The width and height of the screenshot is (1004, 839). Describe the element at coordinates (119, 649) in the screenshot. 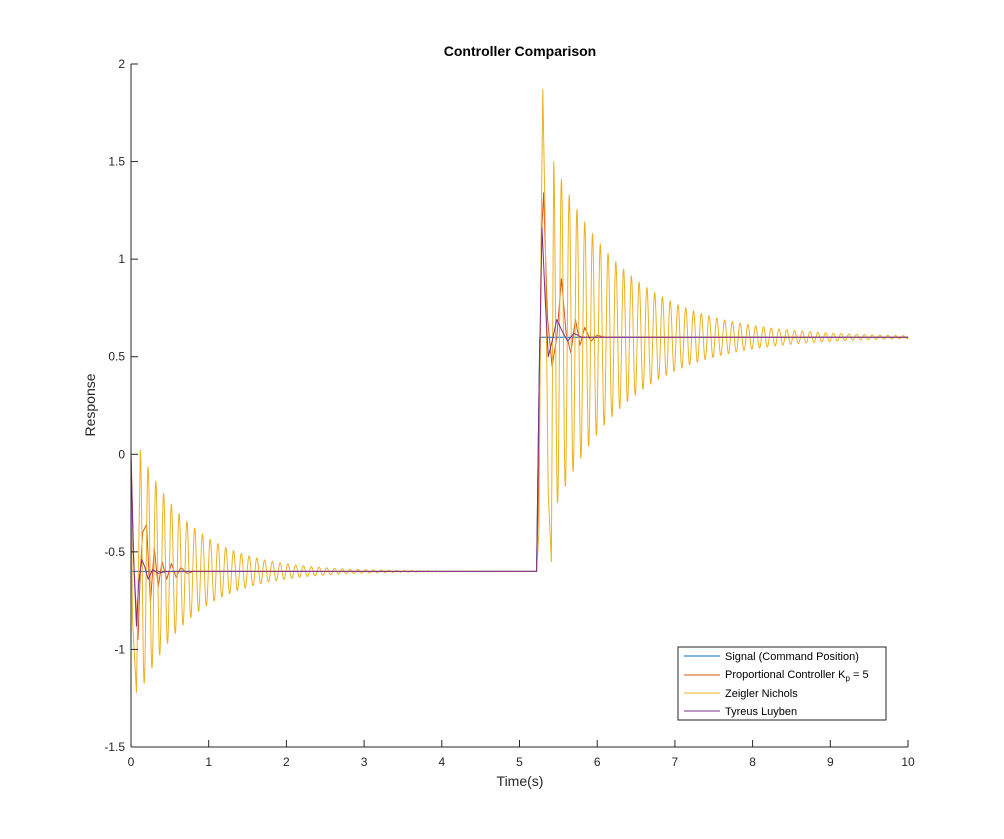

I see `y-tick-label: -1` at that location.